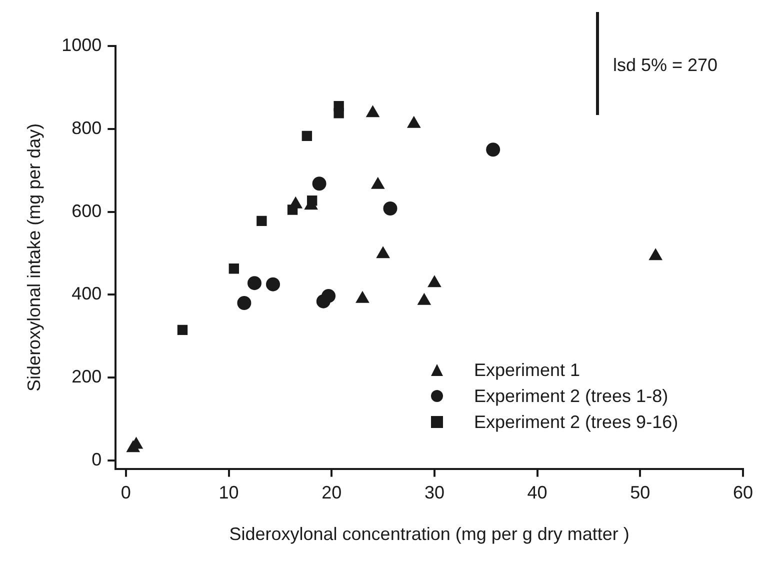  Describe the element at coordinates (434, 492) in the screenshot. I see `x-tick-label: 30` at that location.